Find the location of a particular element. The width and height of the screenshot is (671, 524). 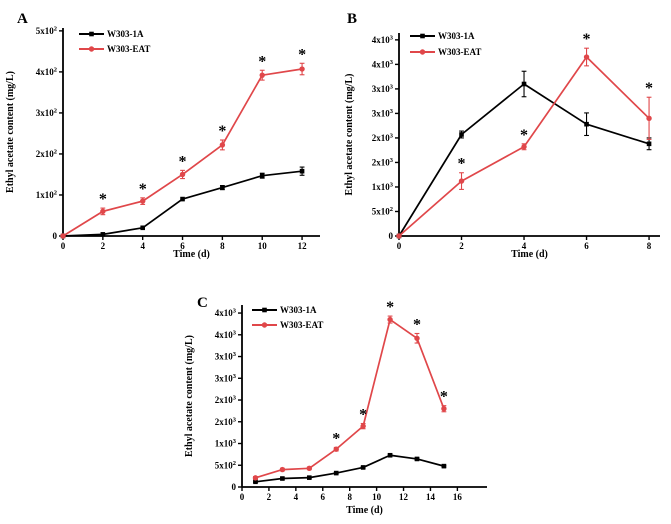

y-tick-label: 2x10² is located at coordinates (46, 154).